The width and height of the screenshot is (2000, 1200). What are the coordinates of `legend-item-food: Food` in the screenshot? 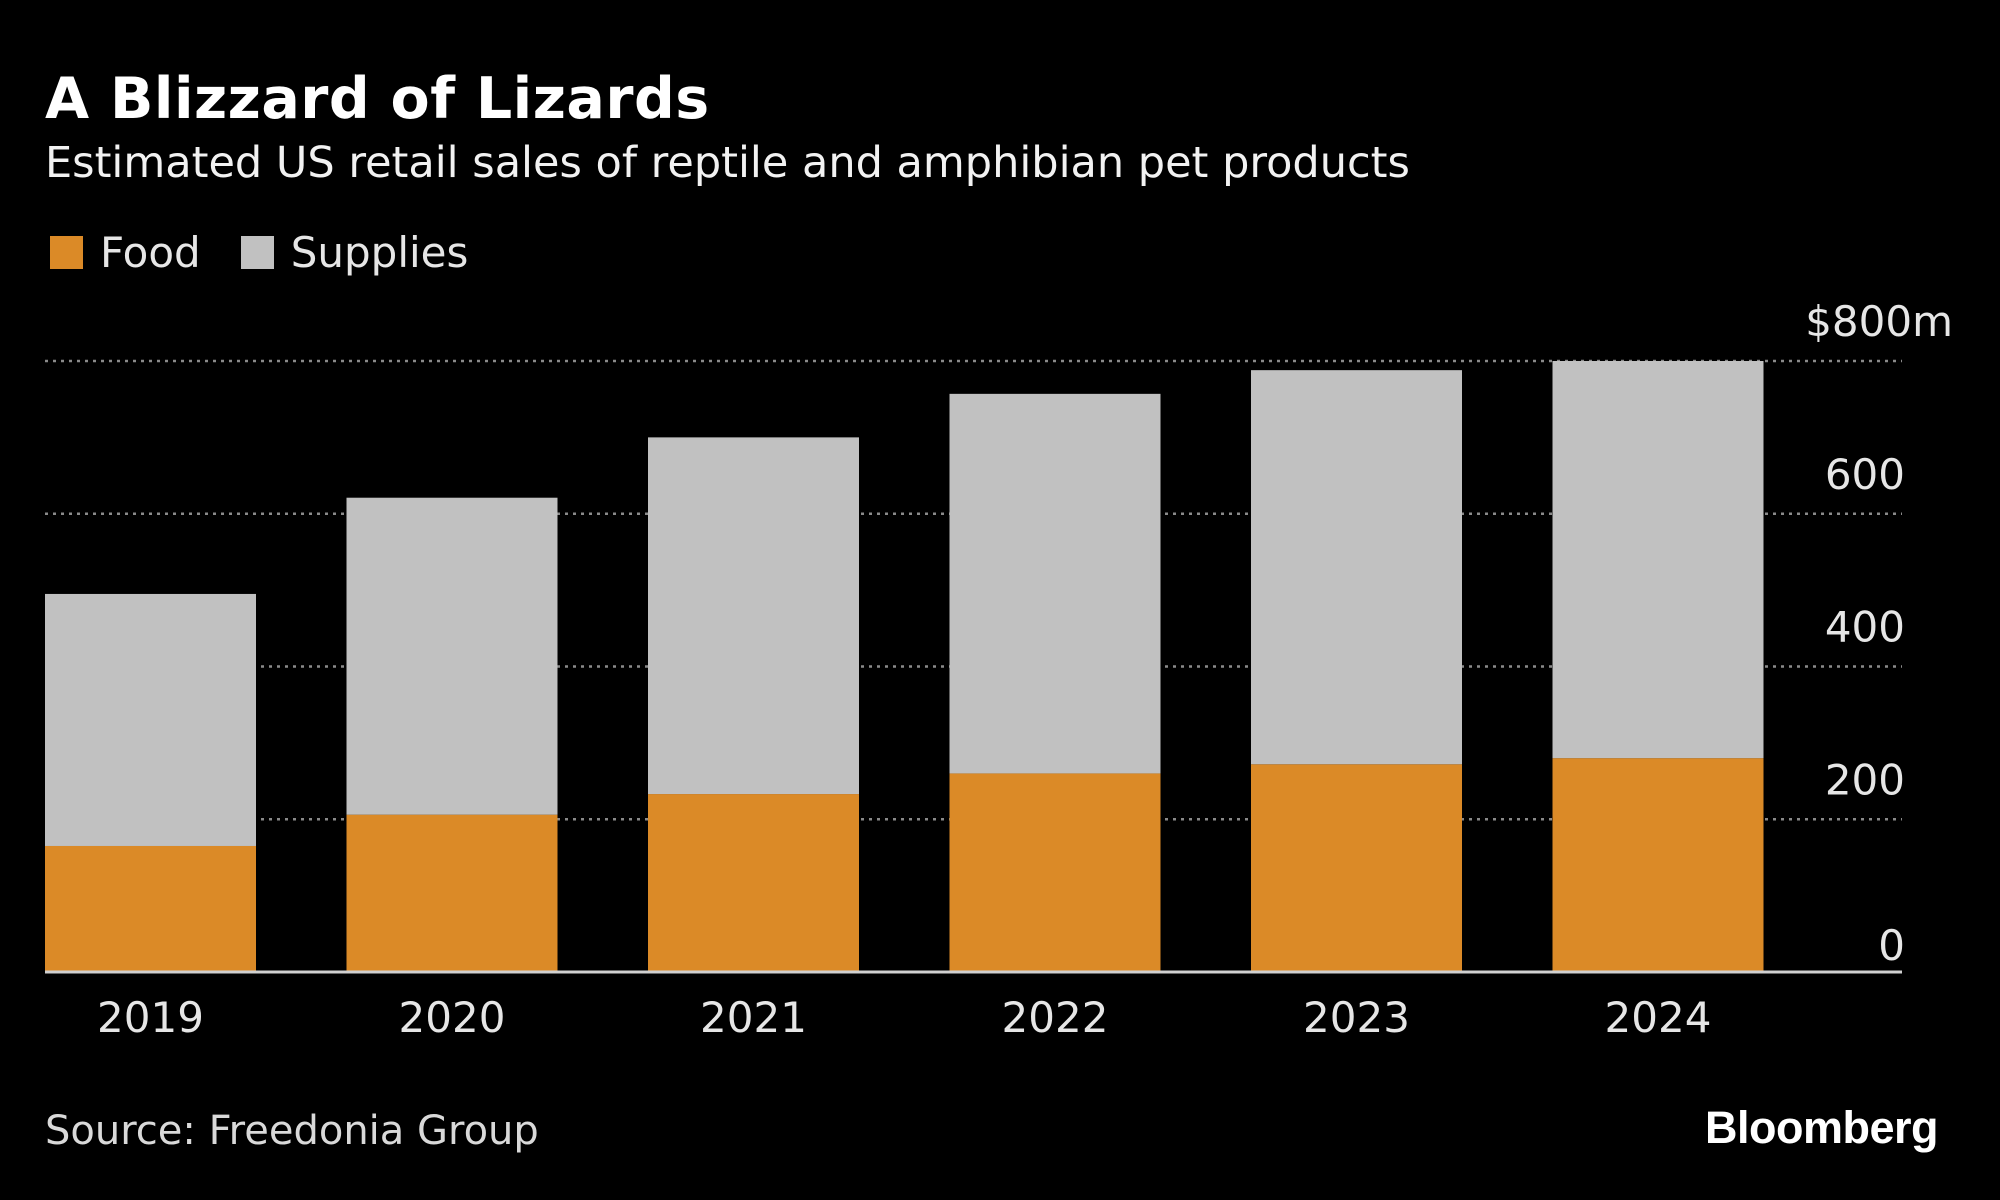 It's located at (125, 252).